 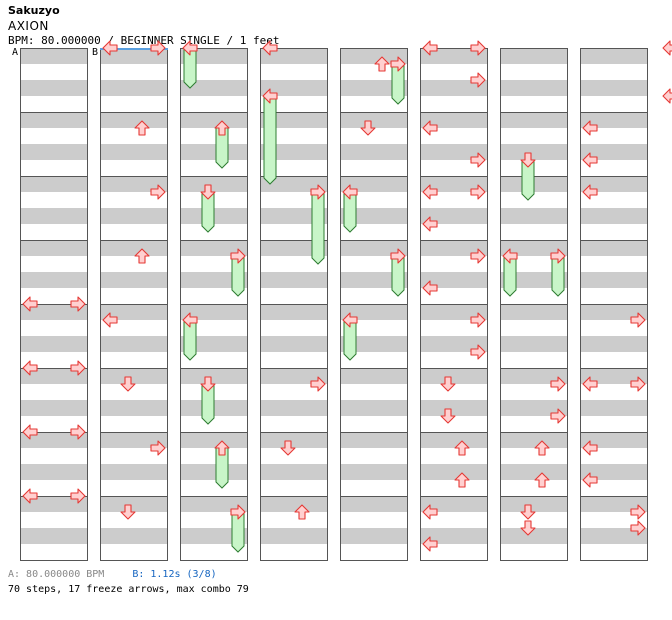 What do you see at coordinates (34, 10) in the screenshot?
I see `song-artist: Sakuzyo` at bounding box center [34, 10].